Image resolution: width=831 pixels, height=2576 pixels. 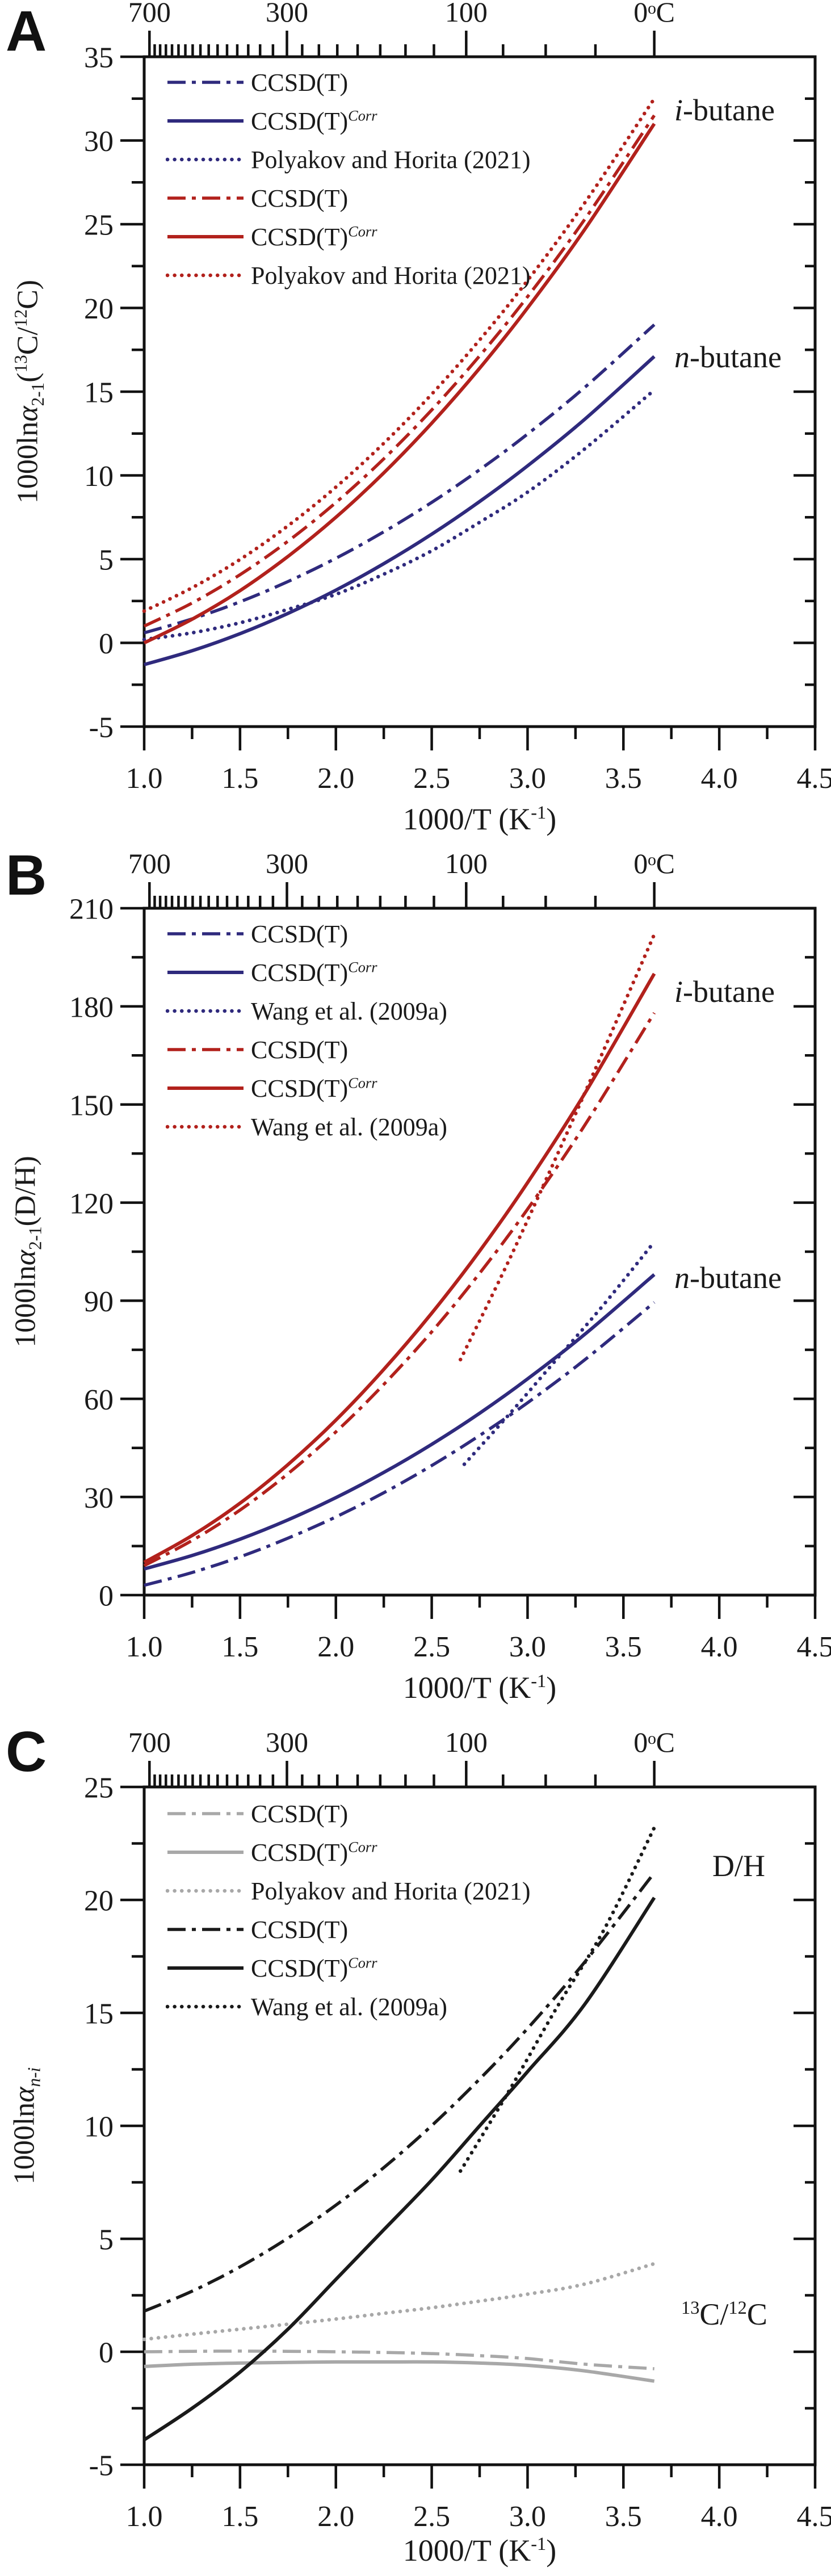 I want to click on y-tick-label: 30, so click(x=99, y=142).